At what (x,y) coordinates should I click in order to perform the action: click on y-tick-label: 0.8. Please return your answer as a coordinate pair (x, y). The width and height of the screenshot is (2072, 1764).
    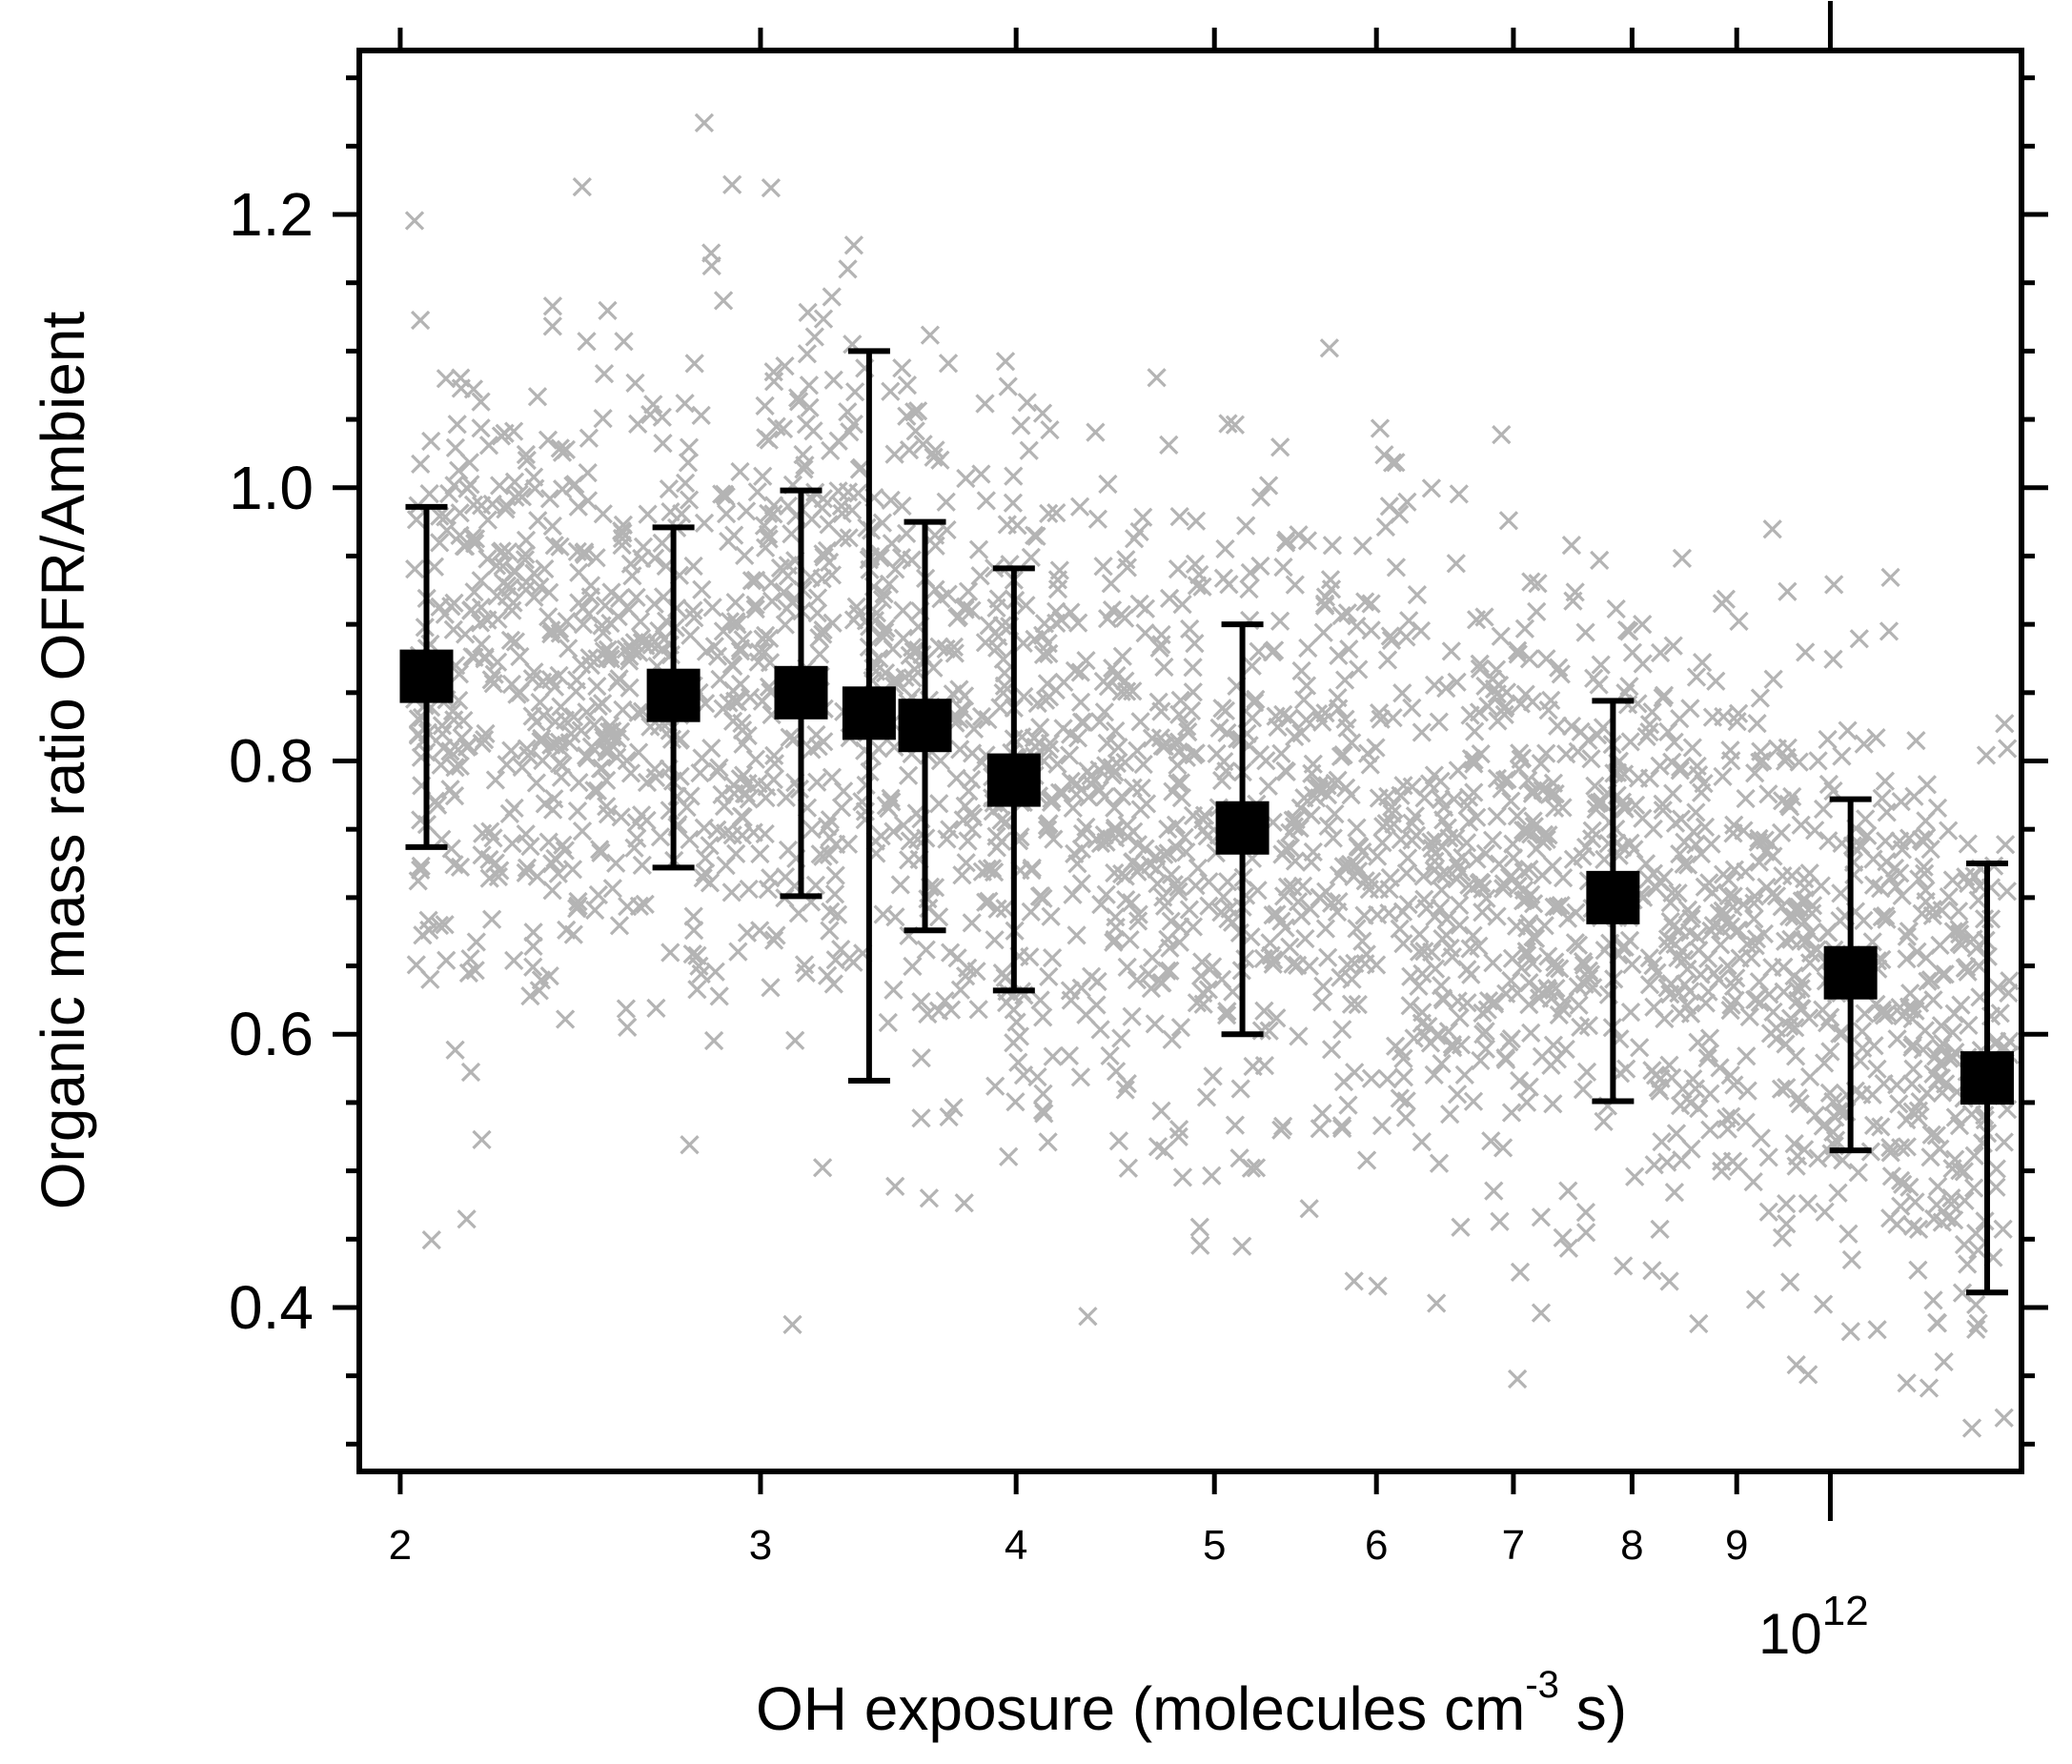
    Looking at the image, I should click on (271, 762).